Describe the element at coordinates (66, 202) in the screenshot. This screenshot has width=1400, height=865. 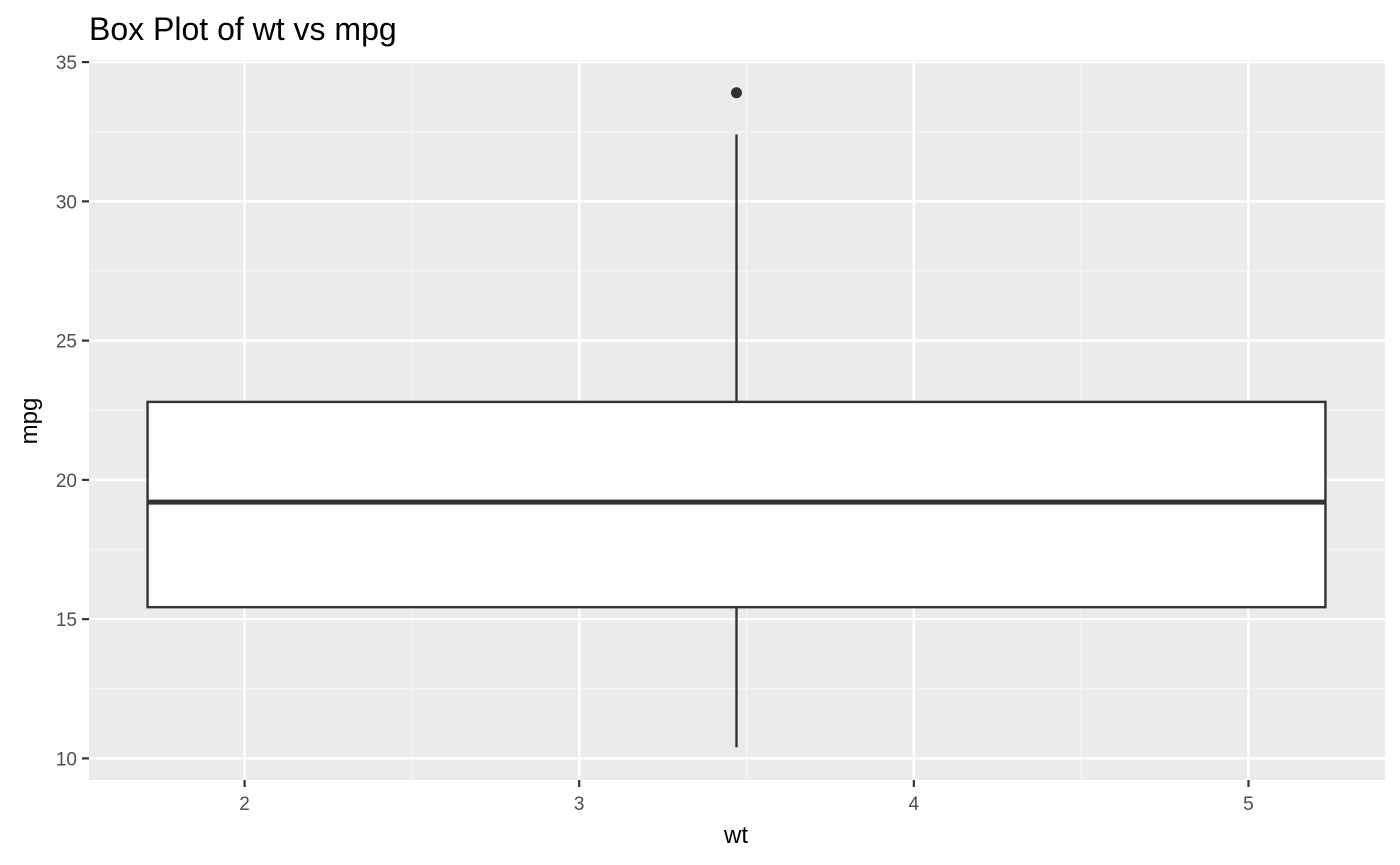
I see `y-tick-label: 30` at that location.